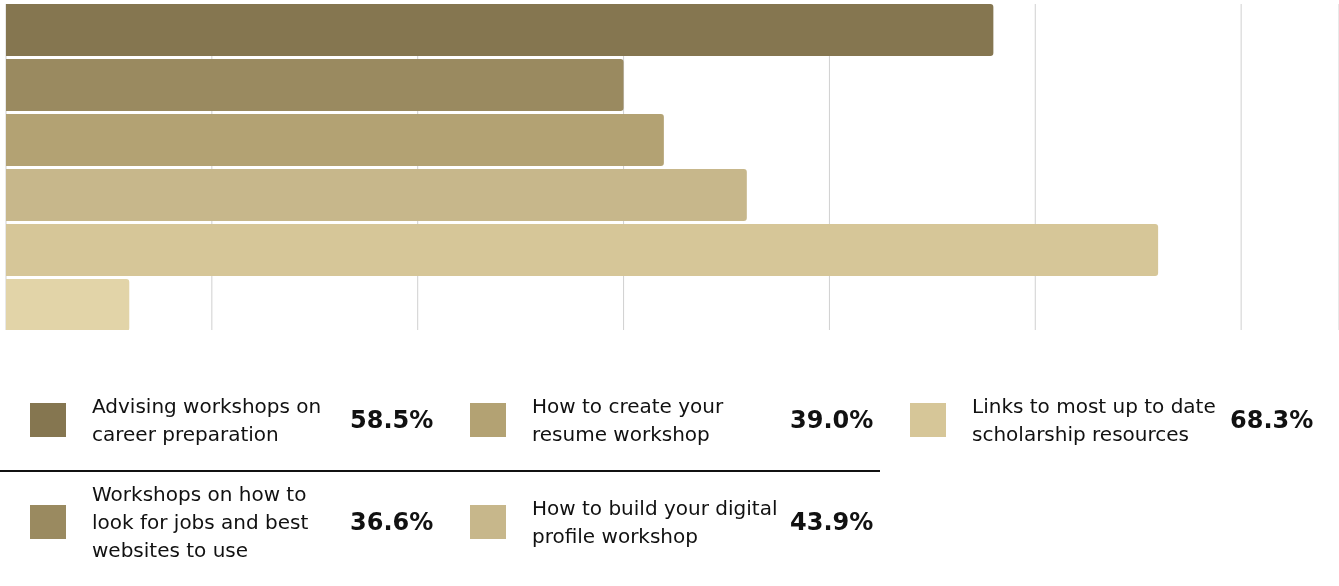 The height and width of the screenshot is (586, 1339). Describe the element at coordinates (1094, 420) in the screenshot. I see `legend-label: Links to most up to date scholarship resources` at that location.